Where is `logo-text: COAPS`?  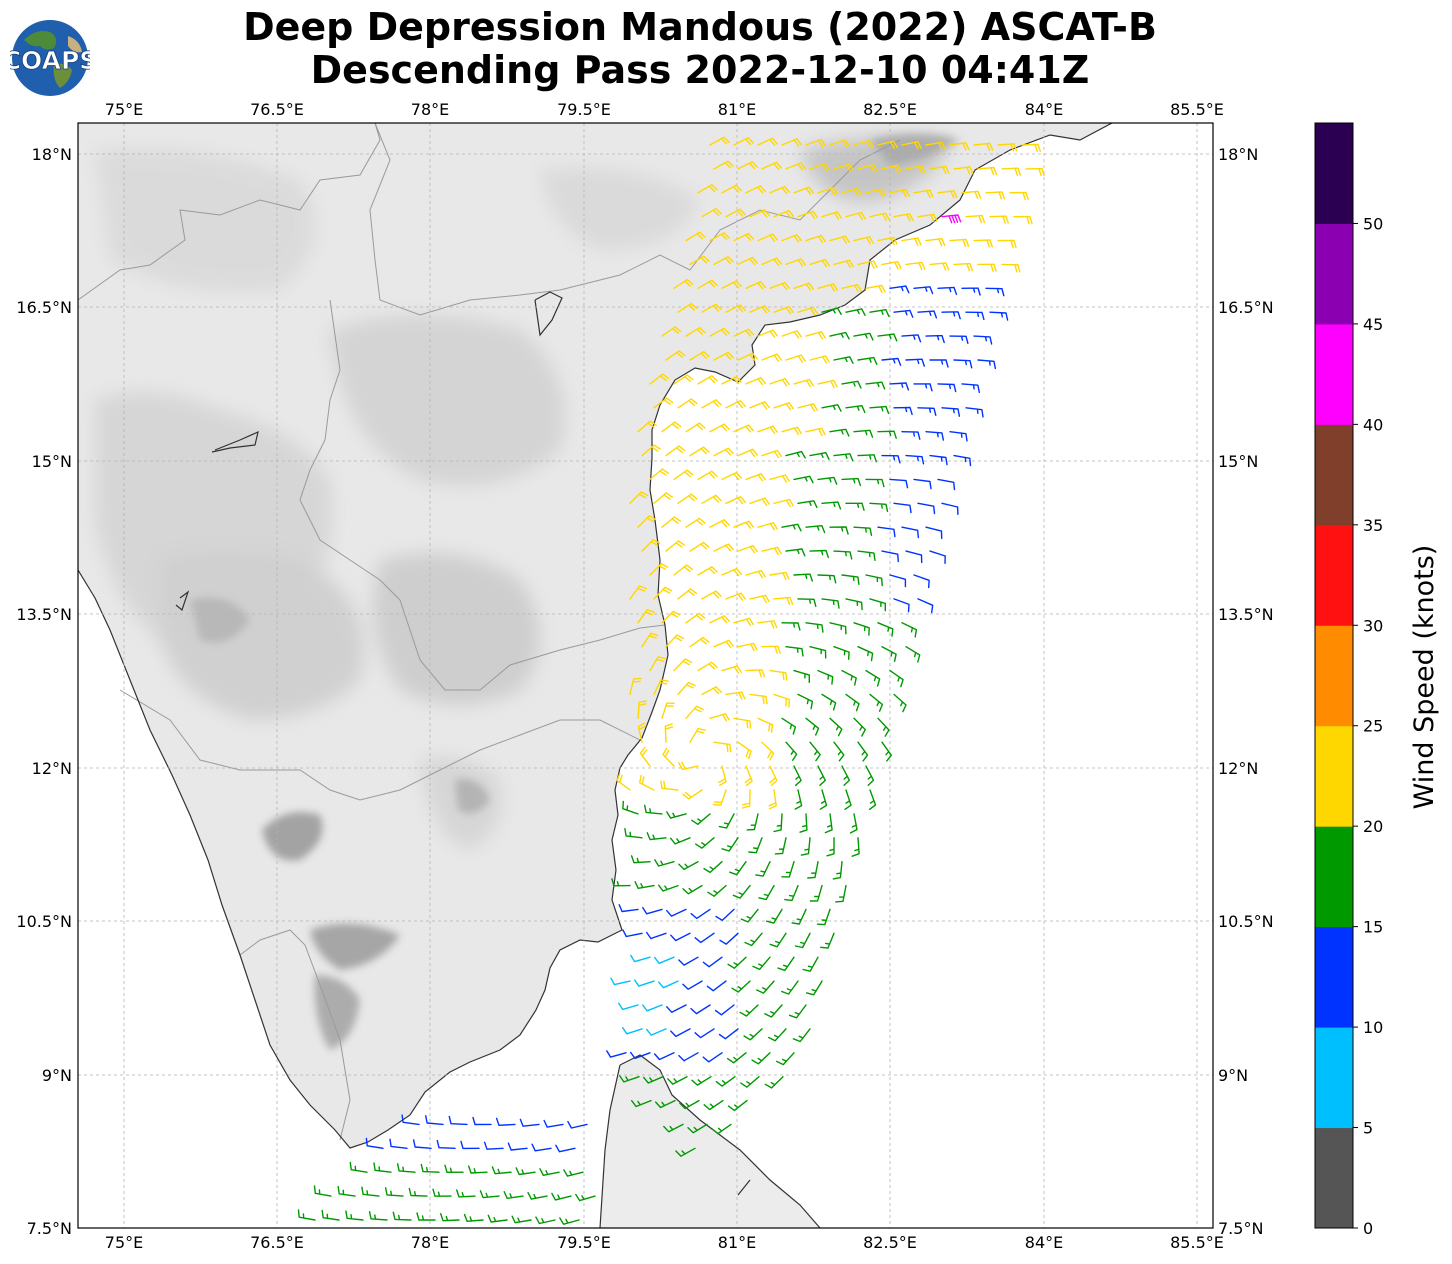
logo-text: COAPS is located at coordinates (50, 60).